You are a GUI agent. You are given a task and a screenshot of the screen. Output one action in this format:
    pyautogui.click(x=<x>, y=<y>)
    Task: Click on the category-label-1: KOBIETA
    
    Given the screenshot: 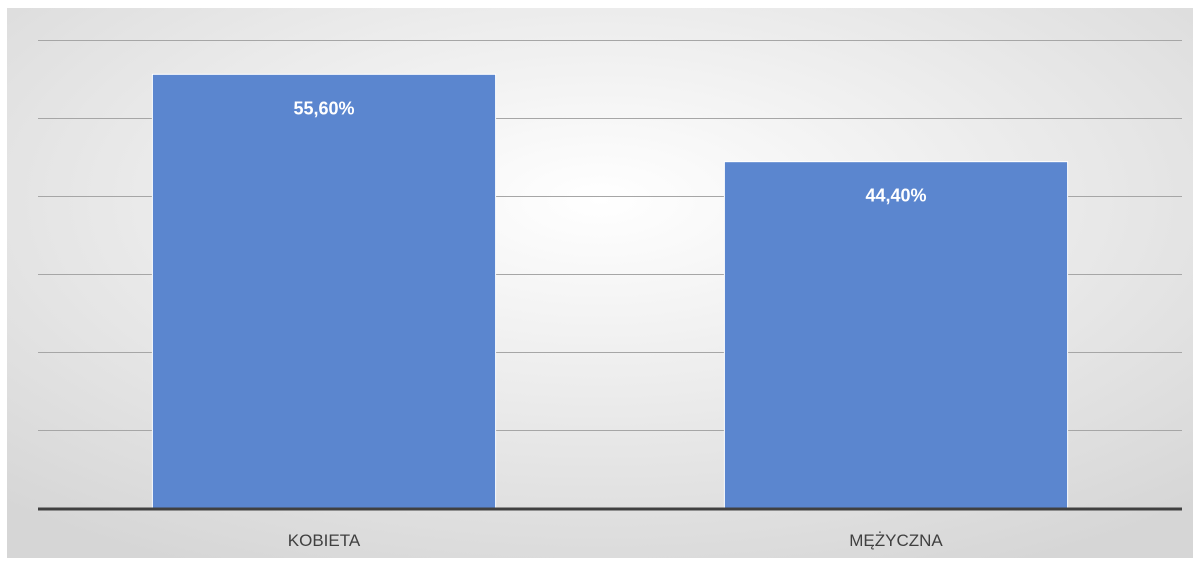 What is the action you would take?
    pyautogui.click(x=324, y=540)
    